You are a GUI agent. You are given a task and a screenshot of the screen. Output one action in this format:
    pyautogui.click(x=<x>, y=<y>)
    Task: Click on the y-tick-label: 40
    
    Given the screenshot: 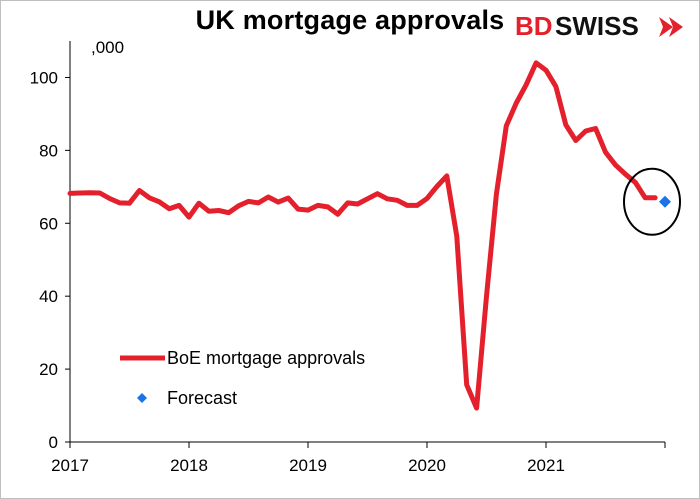 What is the action you would take?
    pyautogui.click(x=48, y=296)
    